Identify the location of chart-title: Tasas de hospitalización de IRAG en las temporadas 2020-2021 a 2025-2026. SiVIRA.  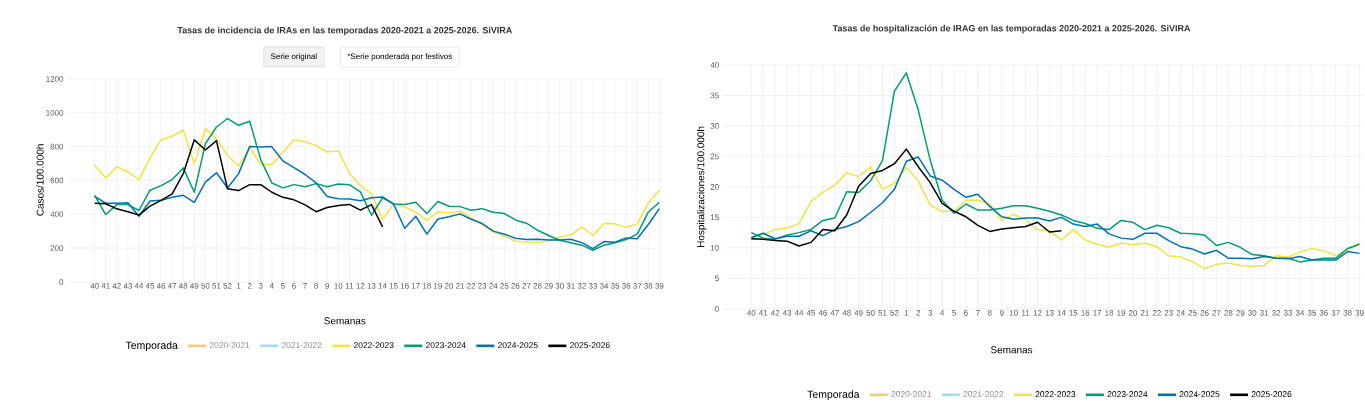
(1011, 29).